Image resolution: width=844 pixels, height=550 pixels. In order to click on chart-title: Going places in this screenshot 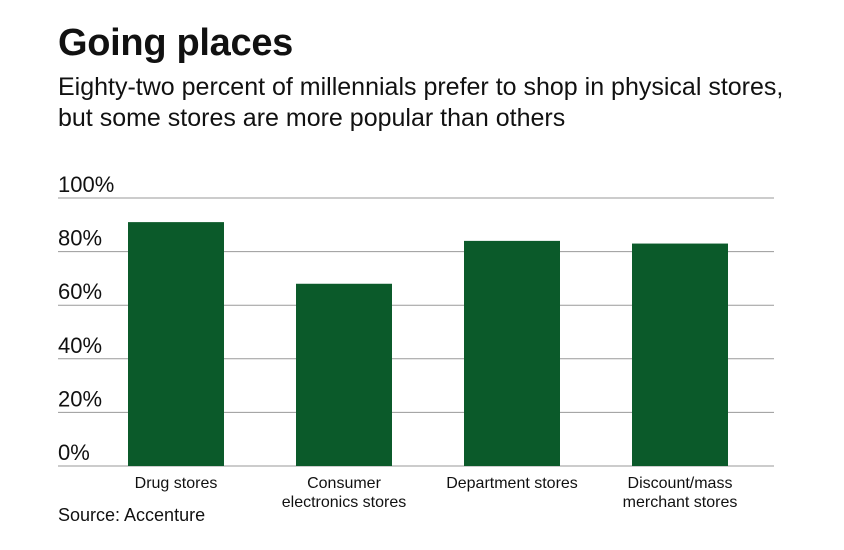, I will do `click(176, 43)`.